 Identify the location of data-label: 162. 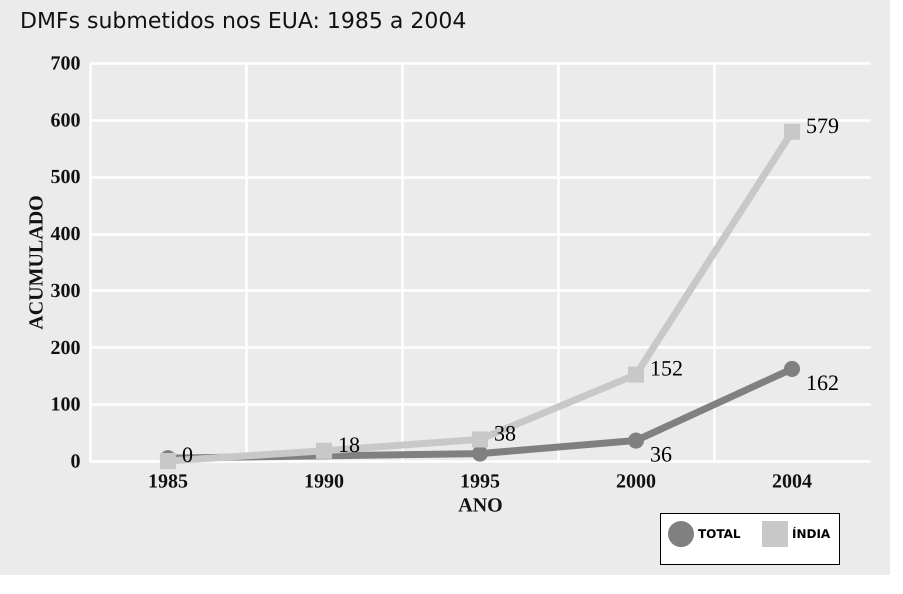
(822, 382).